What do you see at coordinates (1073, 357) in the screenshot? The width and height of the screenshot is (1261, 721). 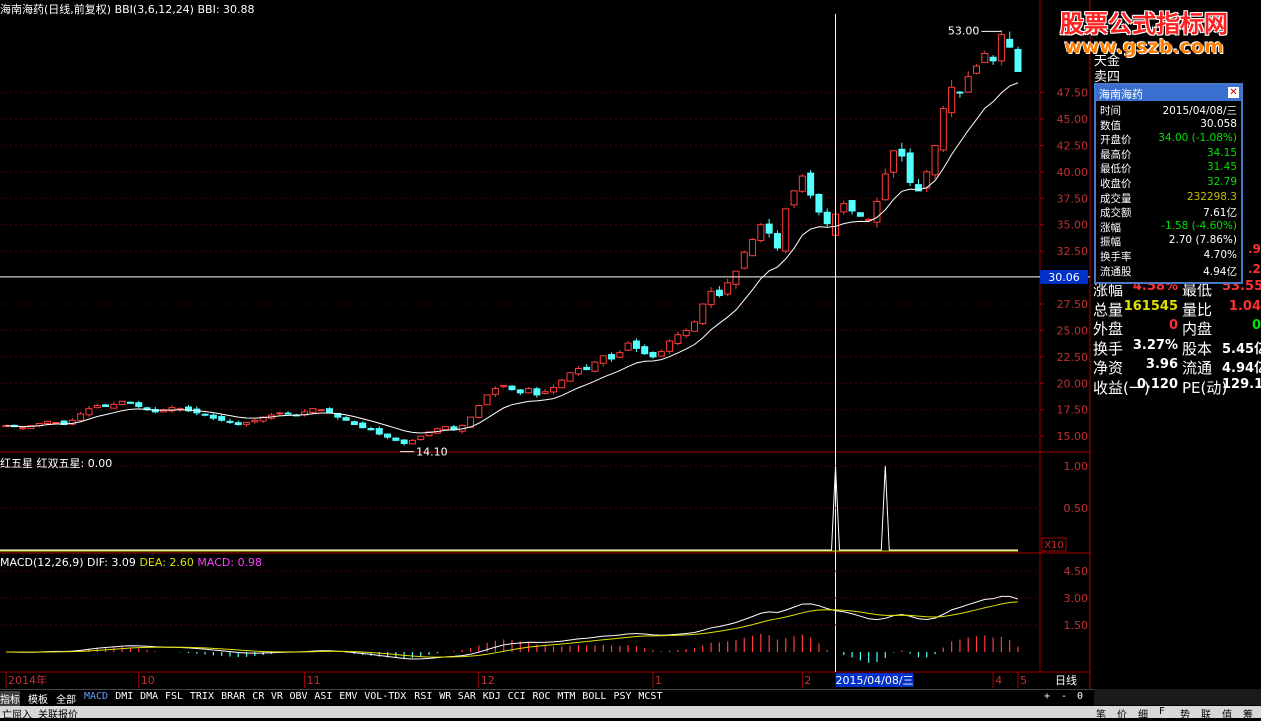 I see `price-axis-label: 22.50` at bounding box center [1073, 357].